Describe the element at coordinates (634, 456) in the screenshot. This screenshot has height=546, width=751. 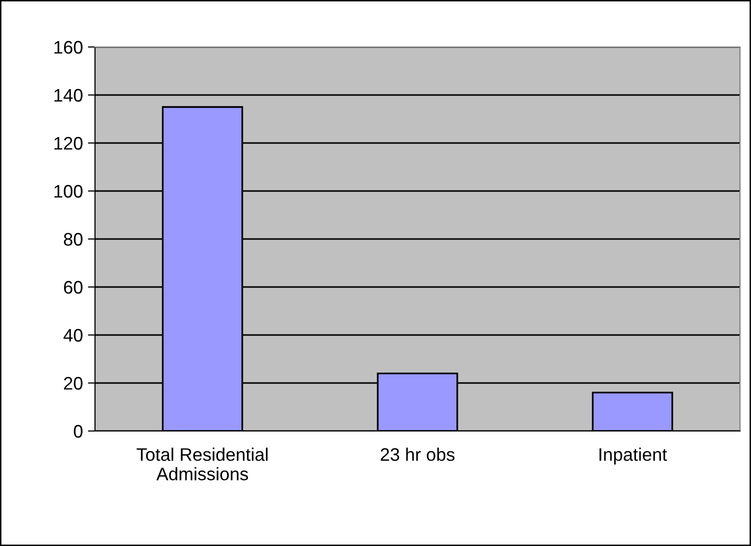
I see `x-tick-label: Inpatient` at that location.